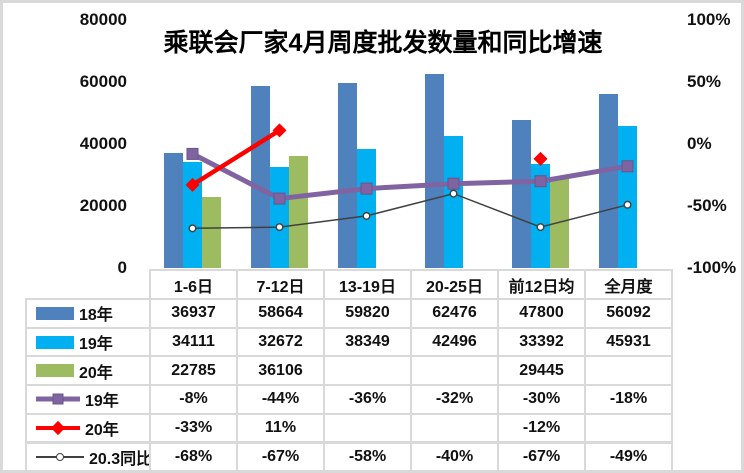  I want to click on bar-18年-1-6日, so click(173, 210).